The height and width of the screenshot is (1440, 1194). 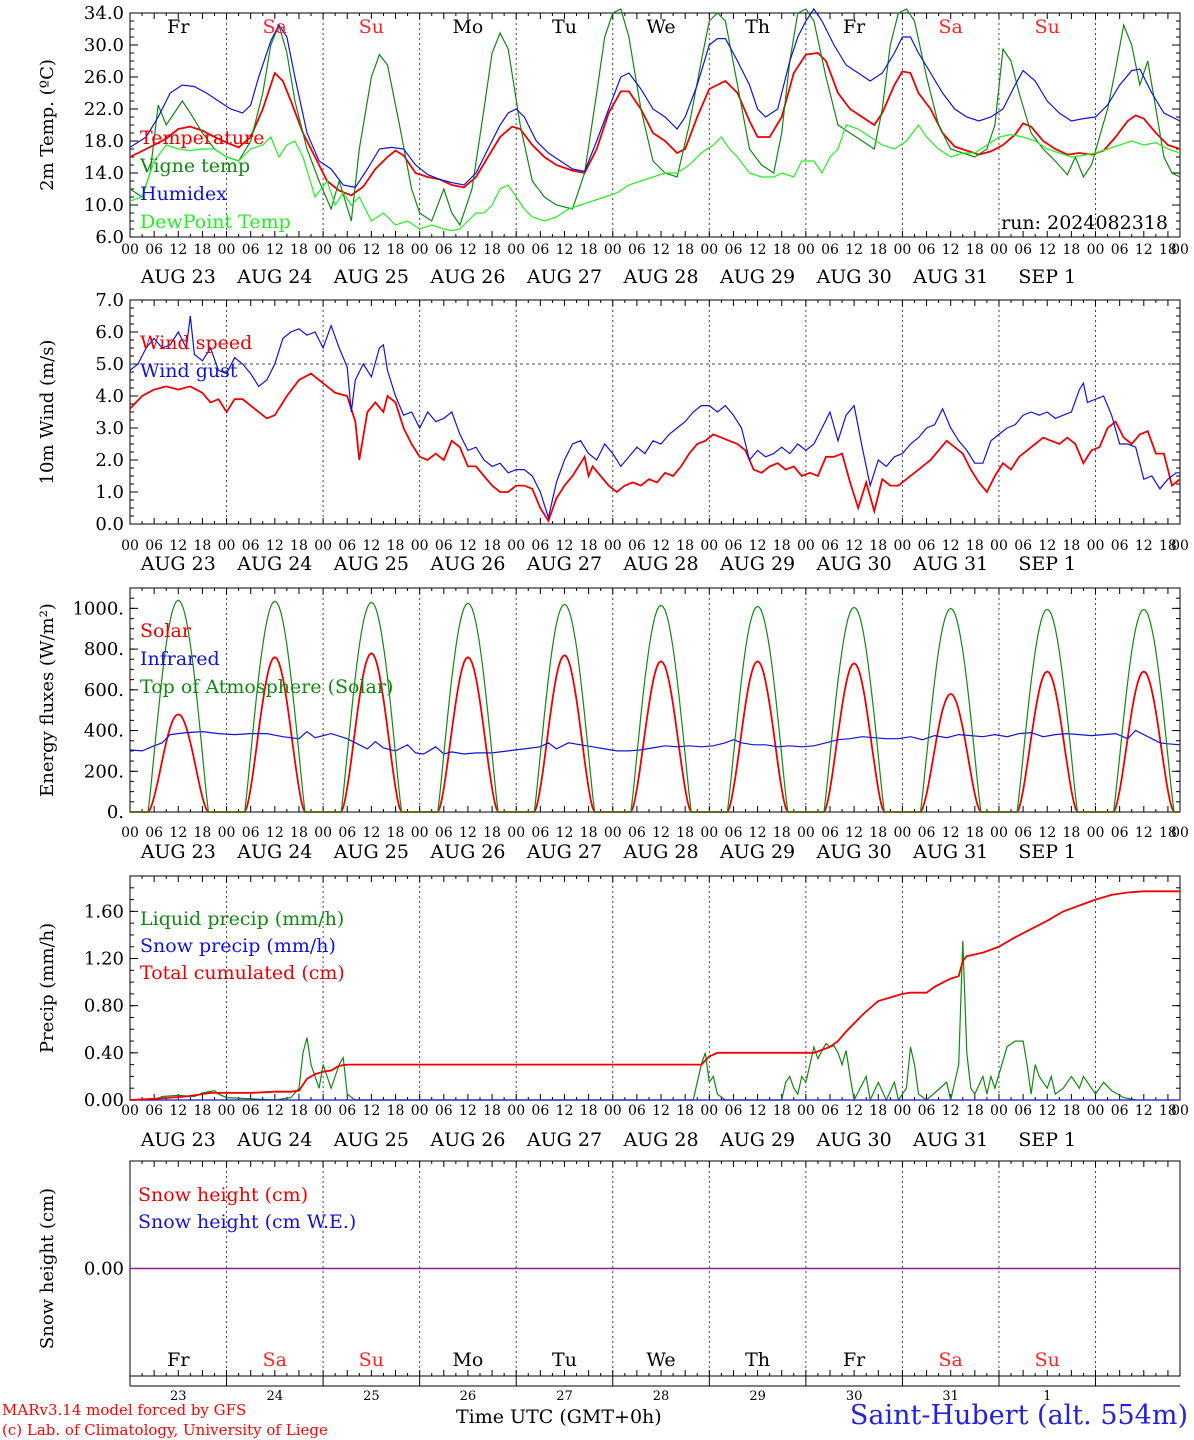 I want to click on y-tick-label: 200., so click(x=104, y=771).